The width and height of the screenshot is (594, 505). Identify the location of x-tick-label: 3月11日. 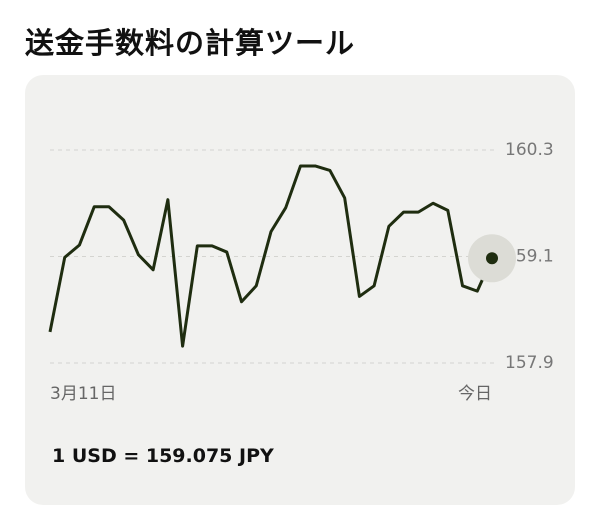
(83, 394).